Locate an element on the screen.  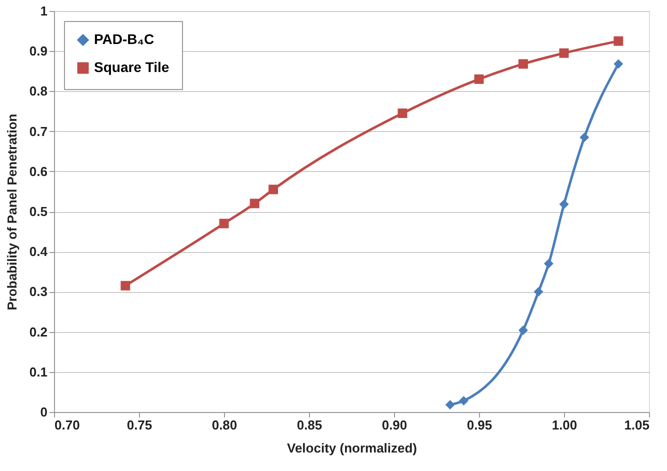
x-tick-label: 0.90 is located at coordinates (395, 425).